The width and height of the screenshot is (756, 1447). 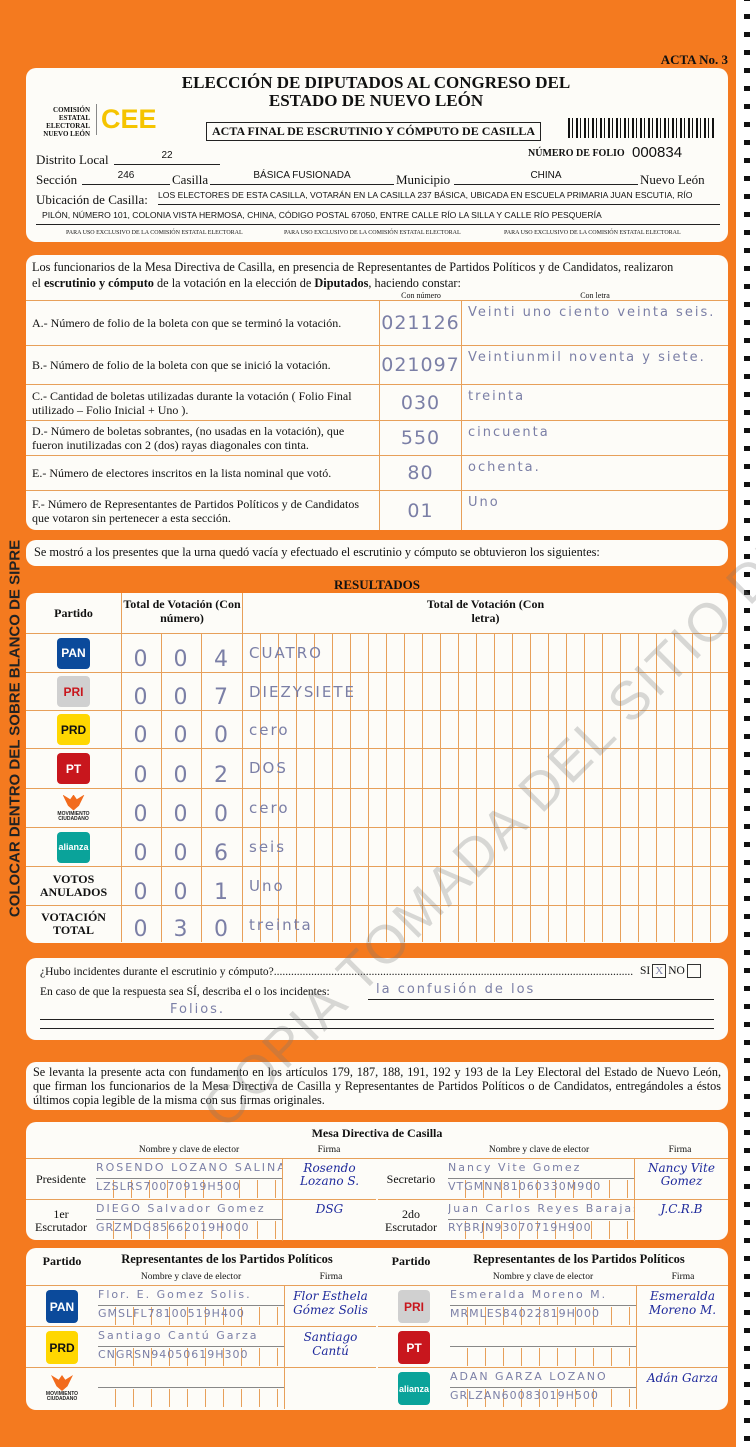 I want to click on result-letra: DIEZYSIETE, so click(x=485, y=691).